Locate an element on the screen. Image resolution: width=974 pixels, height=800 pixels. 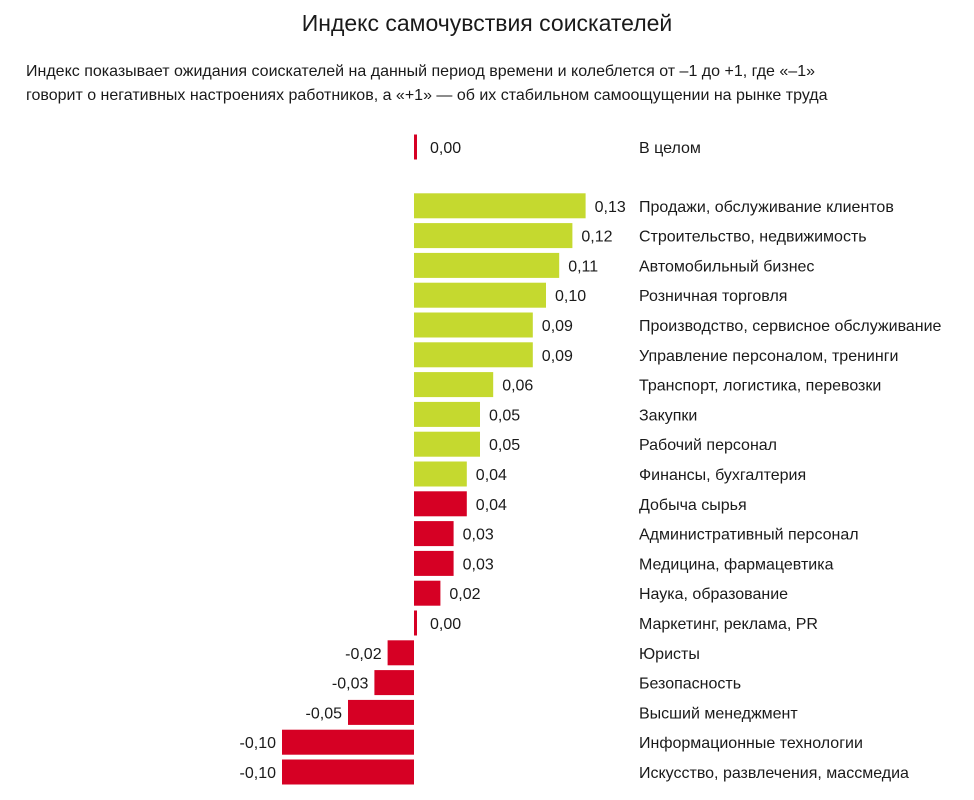
chart-title: Индекс самочувствия соискателей is located at coordinates (487, 23).